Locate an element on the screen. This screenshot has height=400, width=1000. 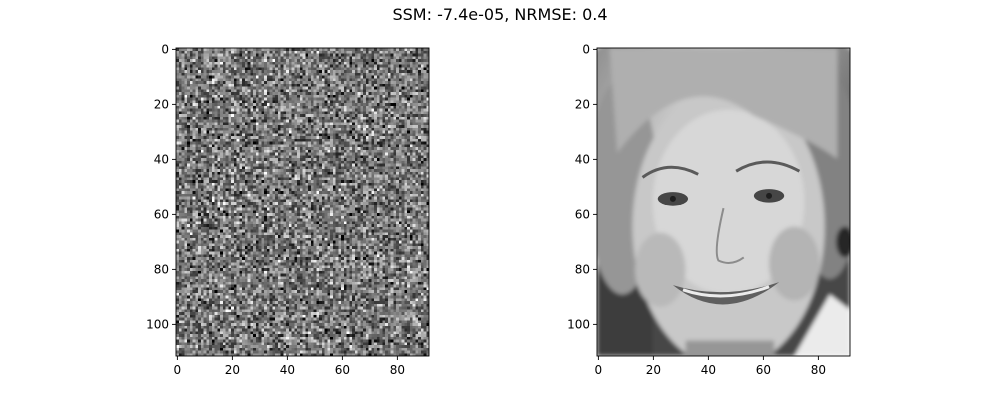
face-image-x-ticks: 0 20 40 60 80 is located at coordinates (710, 366).